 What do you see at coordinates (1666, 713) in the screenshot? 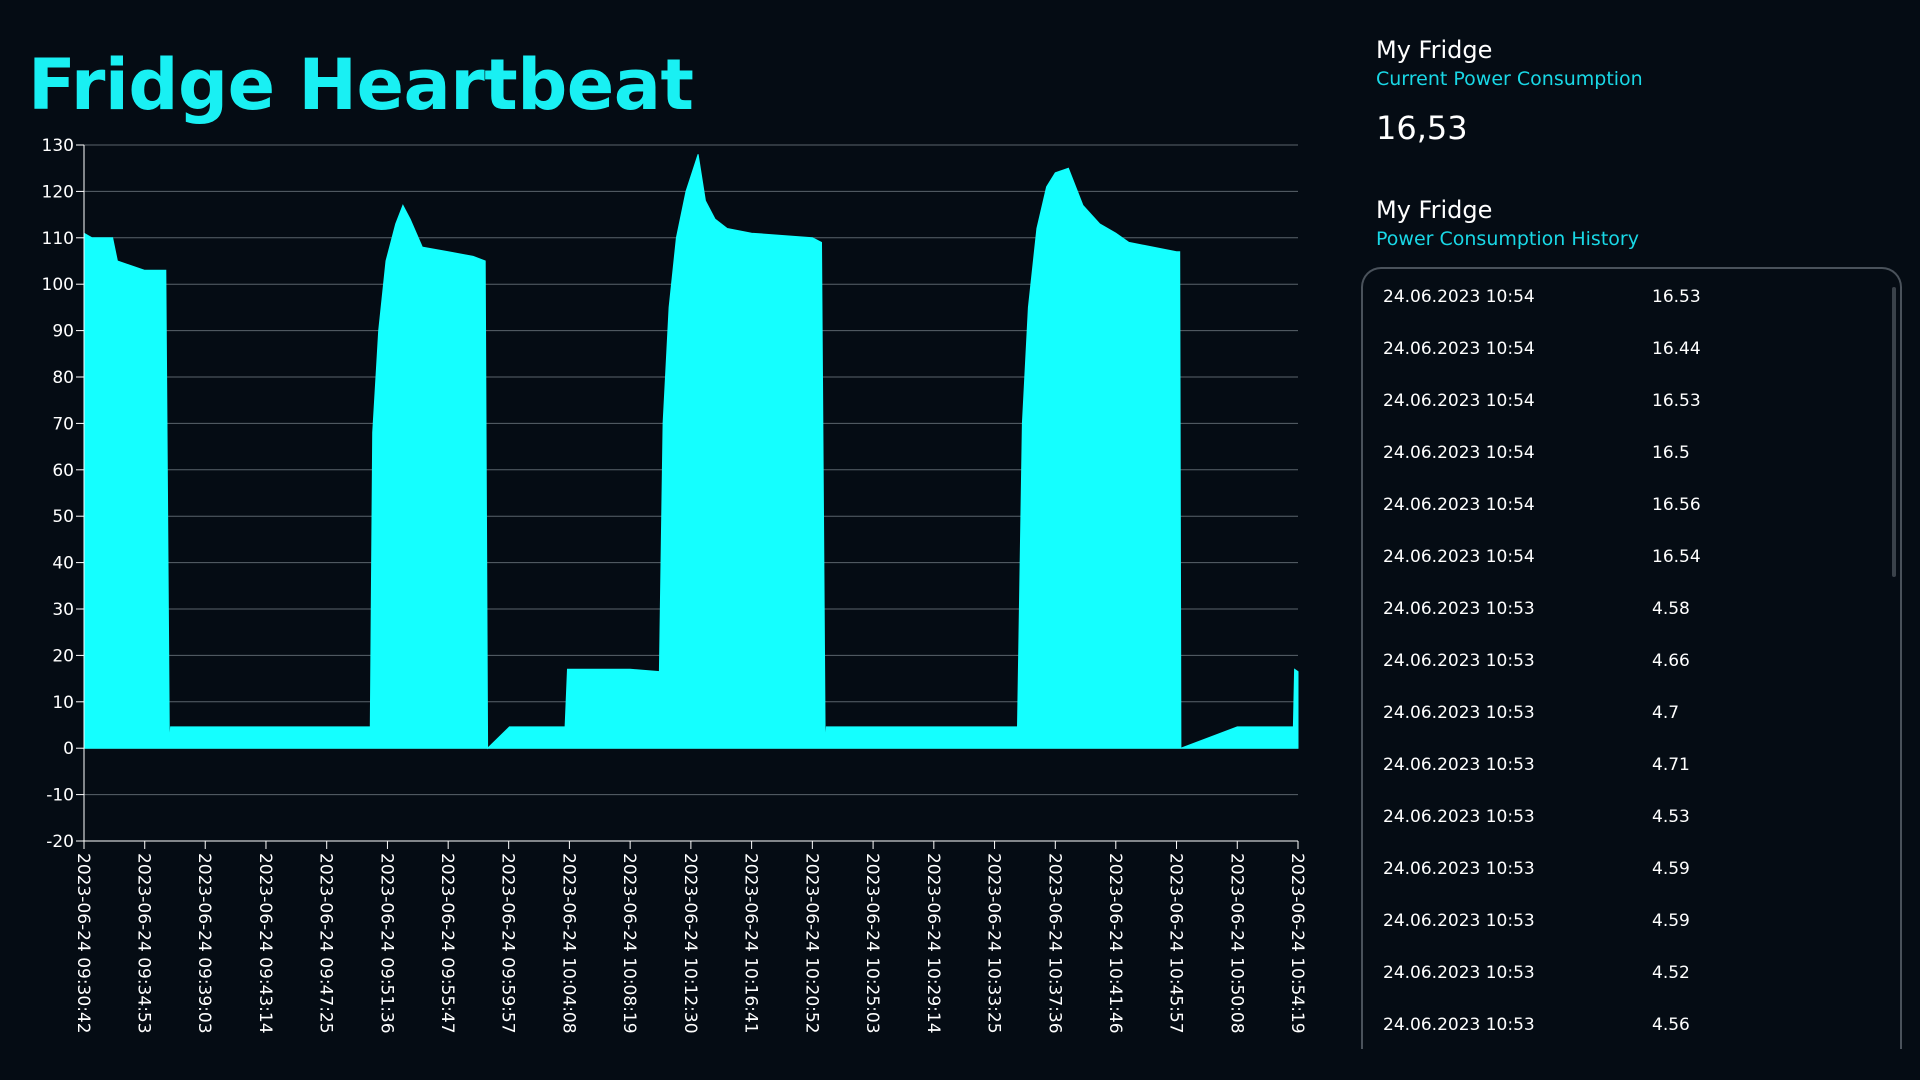
I see `history-value: 4.7` at bounding box center [1666, 713].